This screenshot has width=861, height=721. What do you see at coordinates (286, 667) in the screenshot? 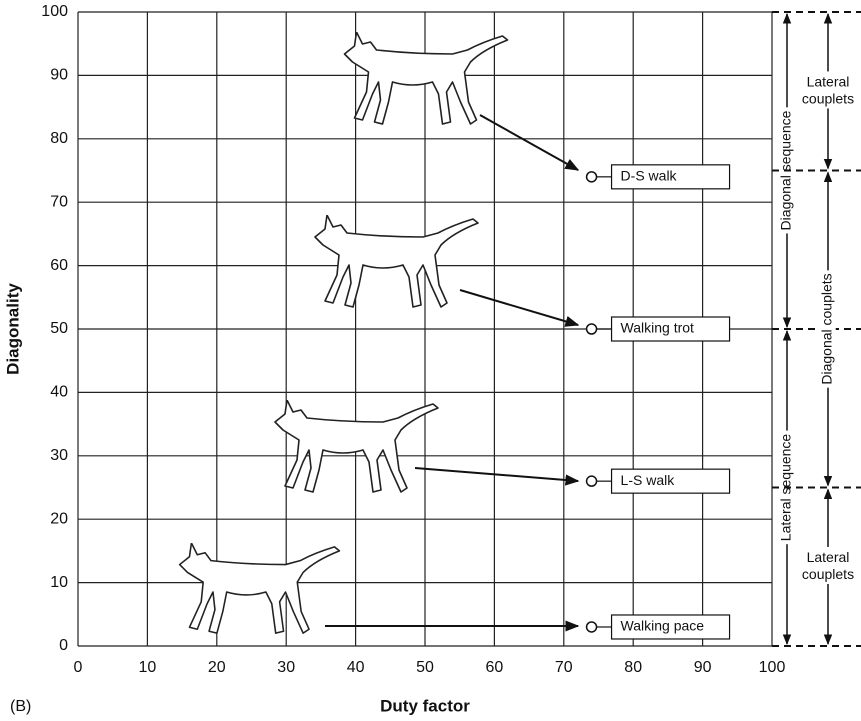
I see `x-tick-label: 30` at bounding box center [286, 667].